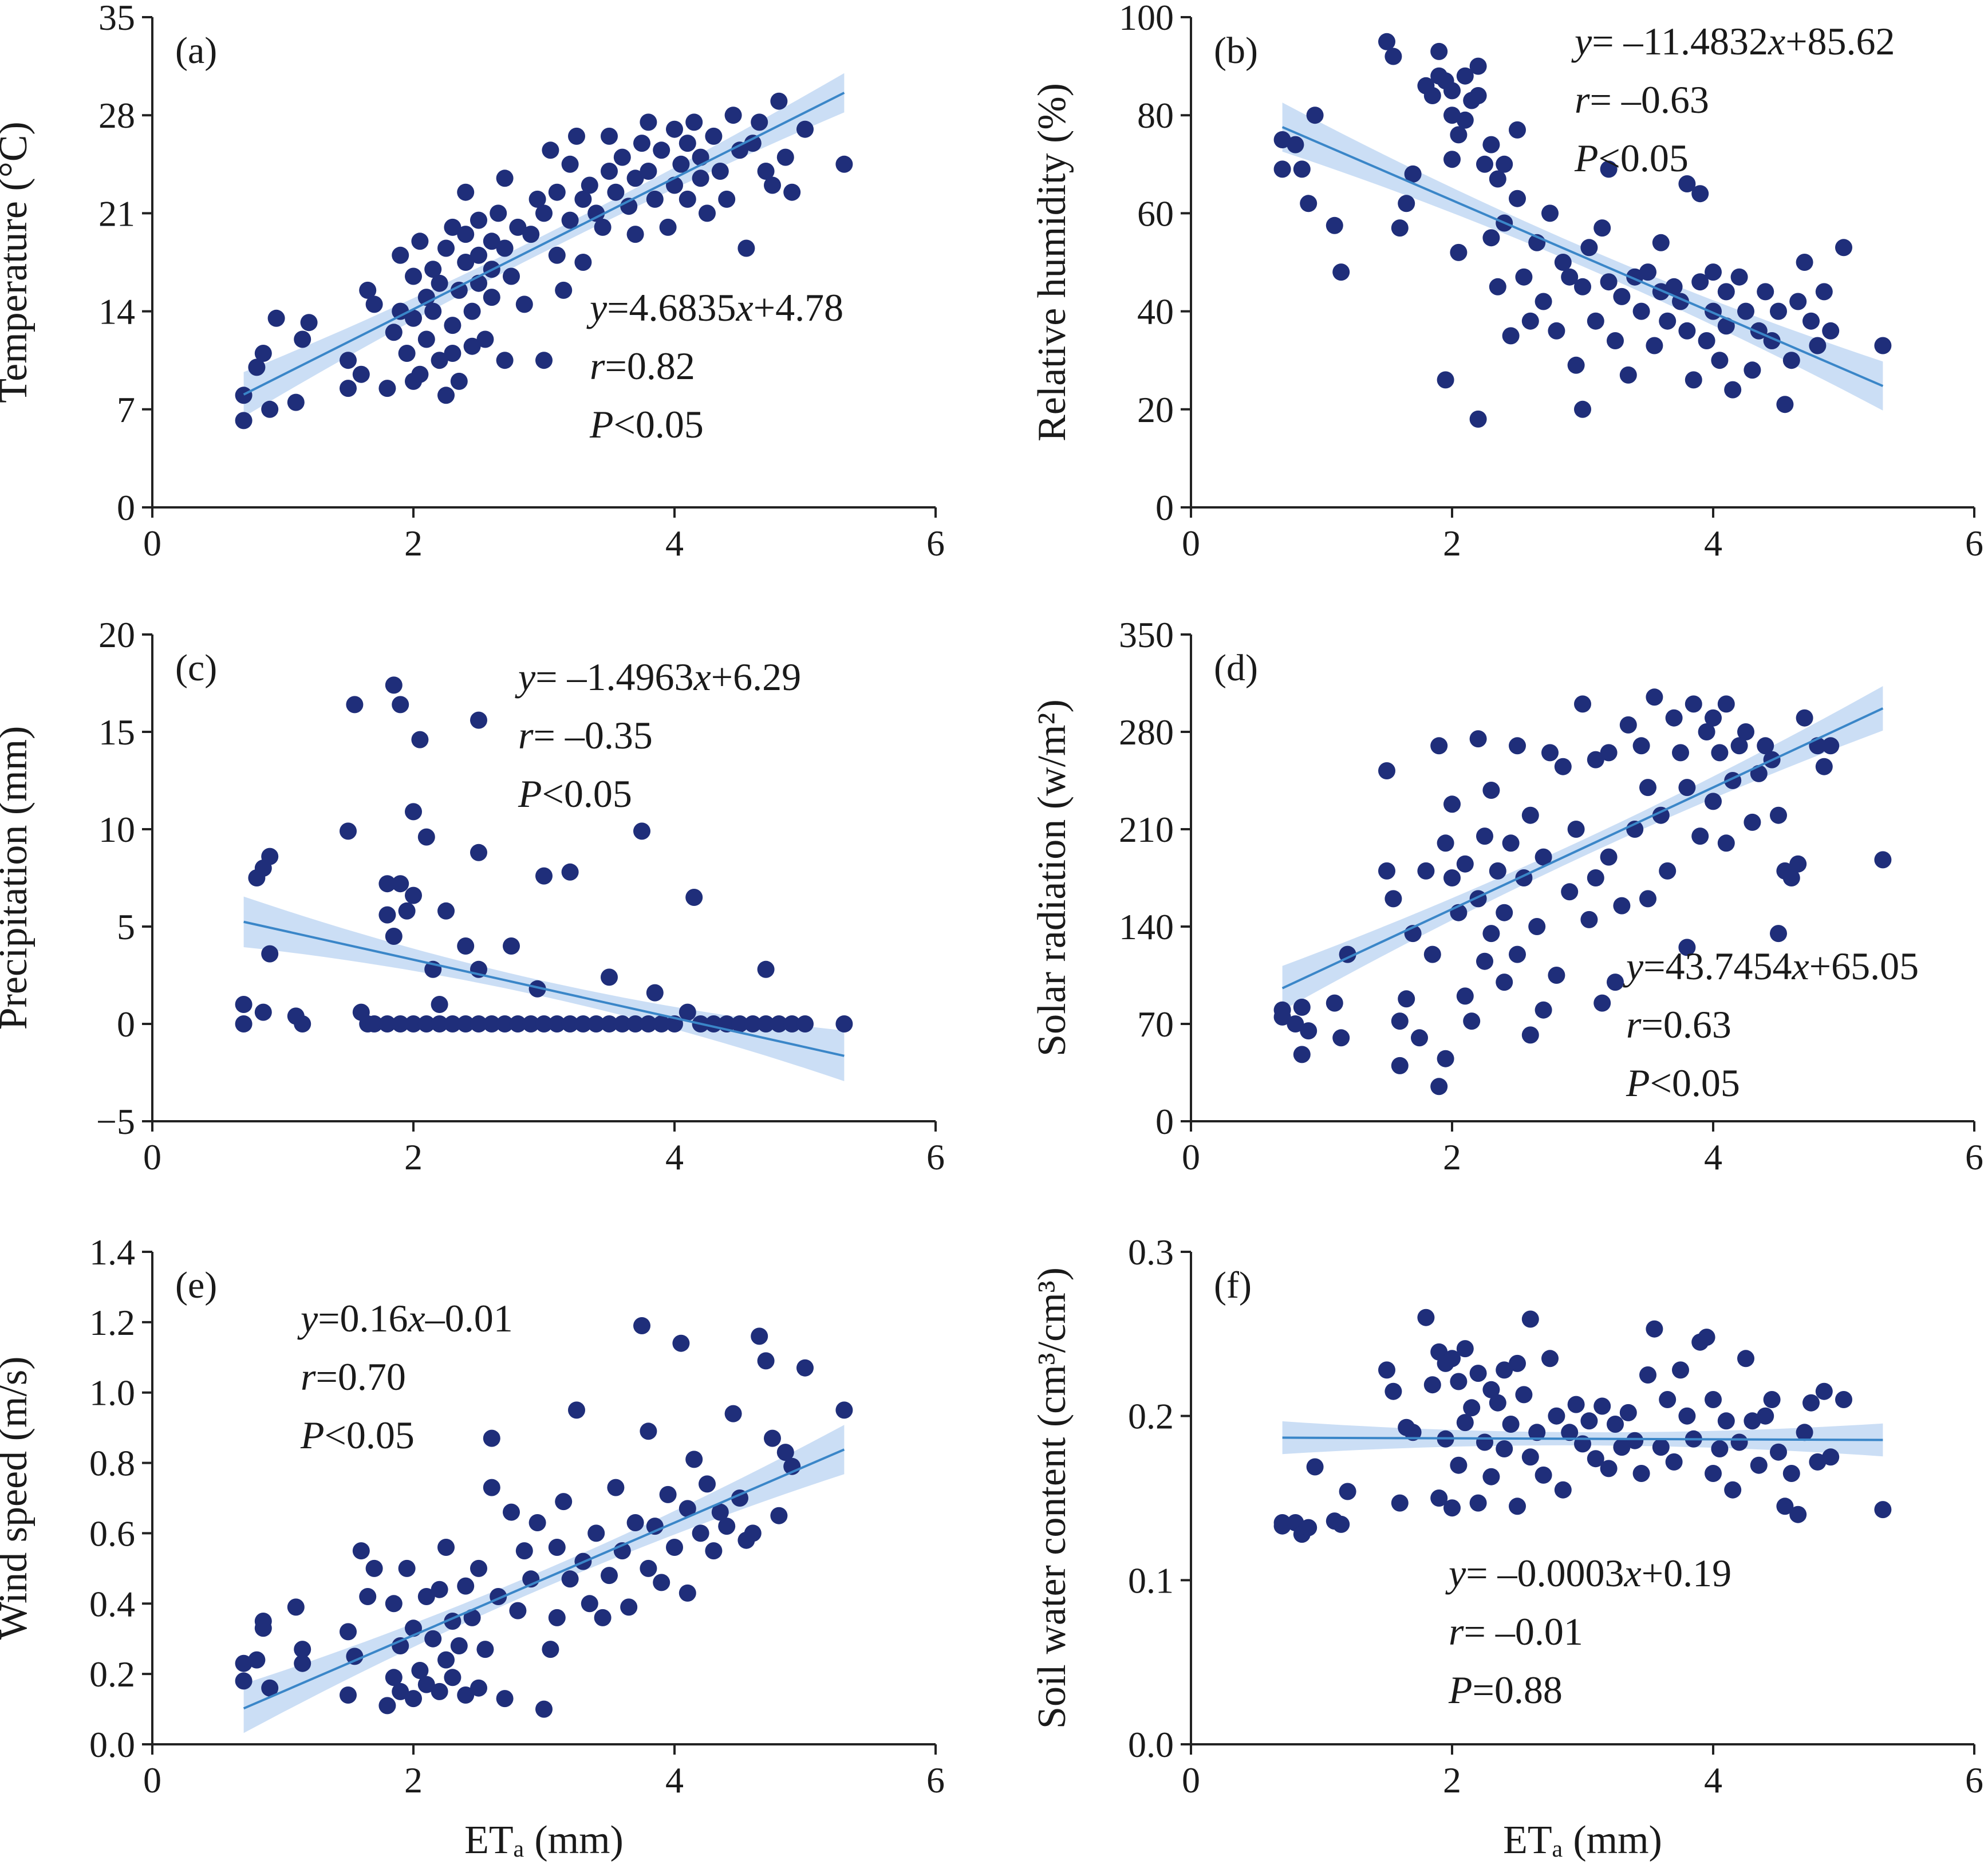 This screenshot has width=1988, height=1864. Describe the element at coordinates (112, 1393) in the screenshot. I see `y-tick-label: 1.0` at that location.